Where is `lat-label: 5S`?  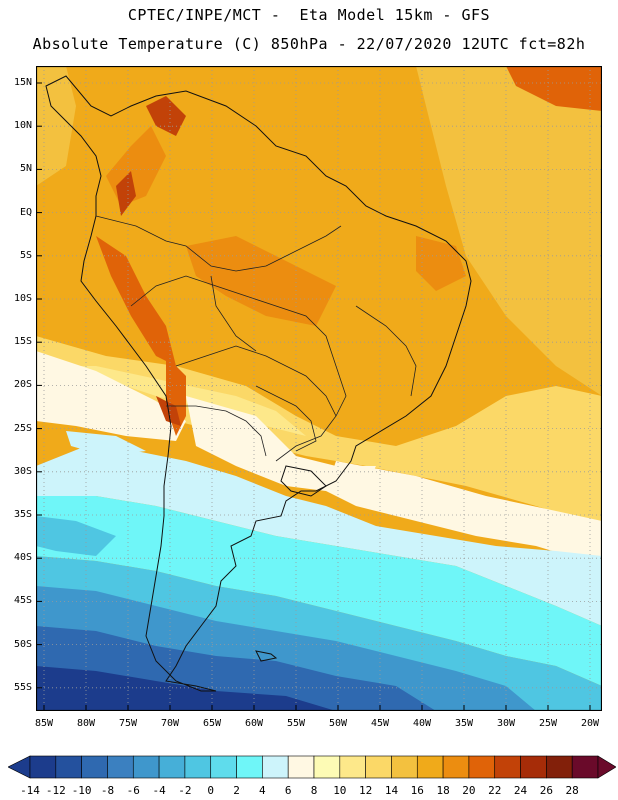 lat-label: 5S is located at coordinates (25, 255).